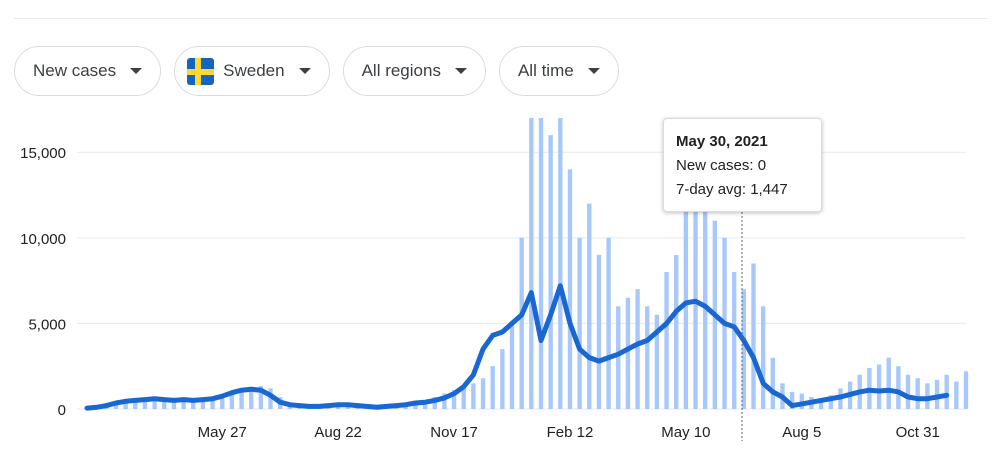 Image resolution: width=996 pixels, height=457 pixels. What do you see at coordinates (501, 18) in the screenshot?
I see `top-divider` at bounding box center [501, 18].